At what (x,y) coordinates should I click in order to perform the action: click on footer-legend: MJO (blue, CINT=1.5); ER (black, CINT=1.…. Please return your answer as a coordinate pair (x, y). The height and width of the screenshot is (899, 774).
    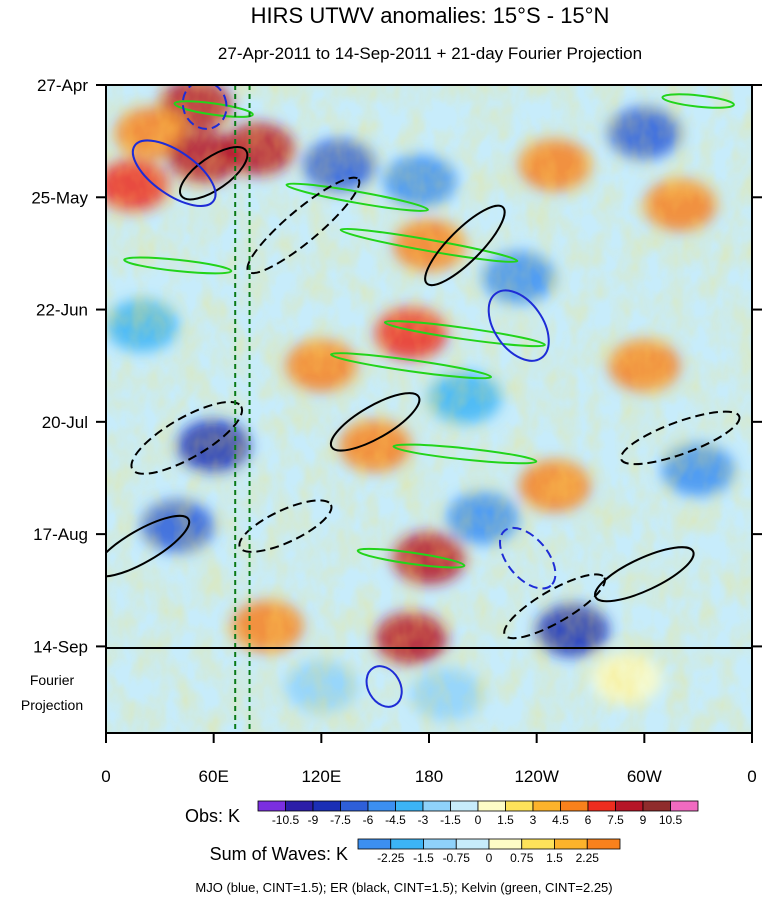
    Looking at the image, I should click on (403, 887).